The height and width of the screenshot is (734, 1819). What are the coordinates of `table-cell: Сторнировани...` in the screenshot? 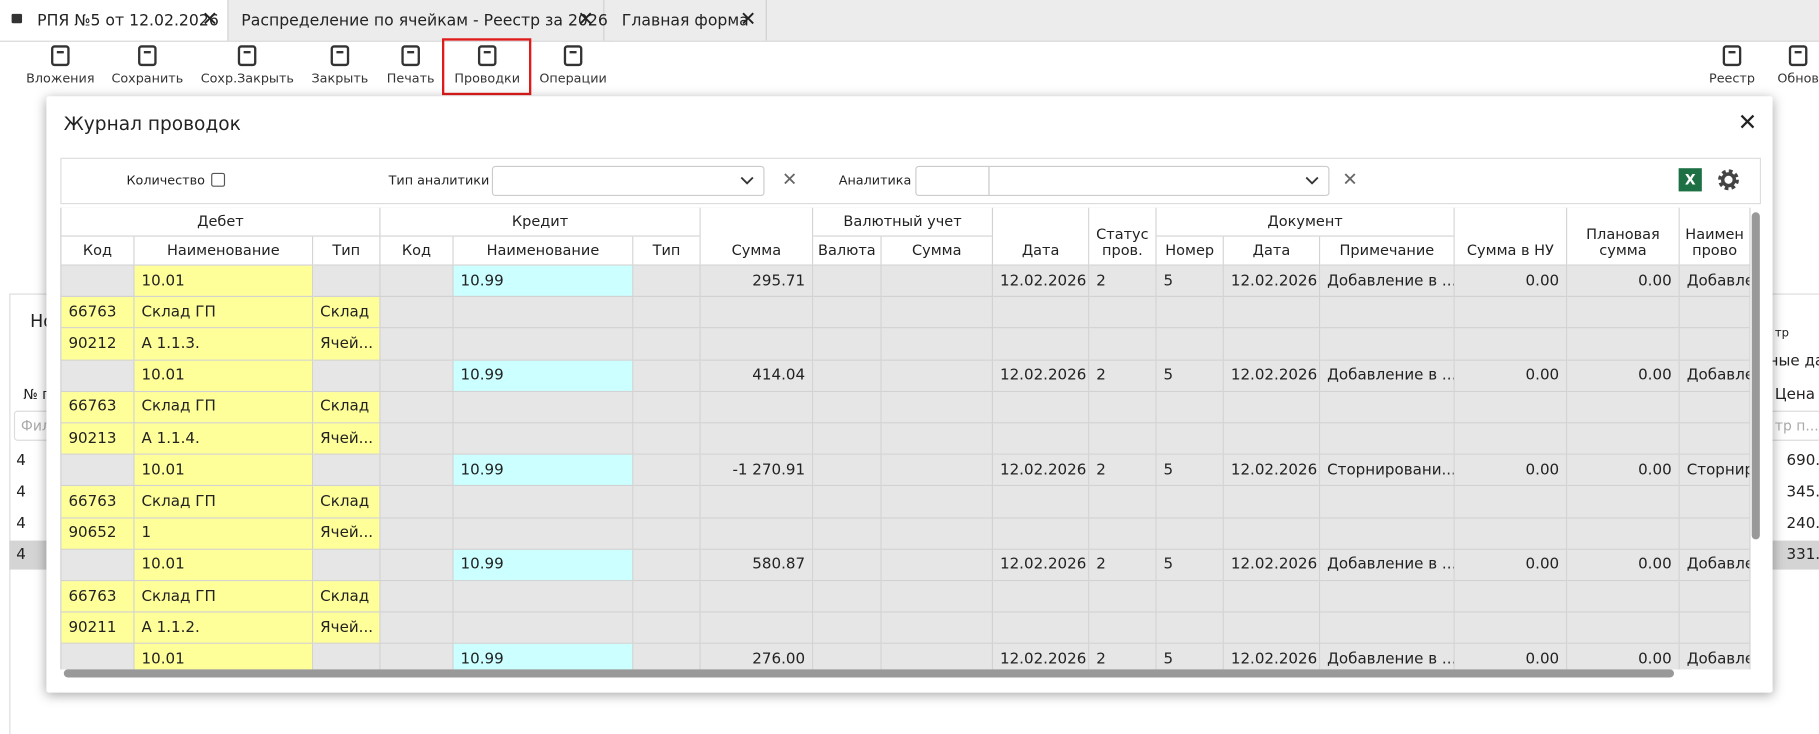 It's located at (1387, 470).